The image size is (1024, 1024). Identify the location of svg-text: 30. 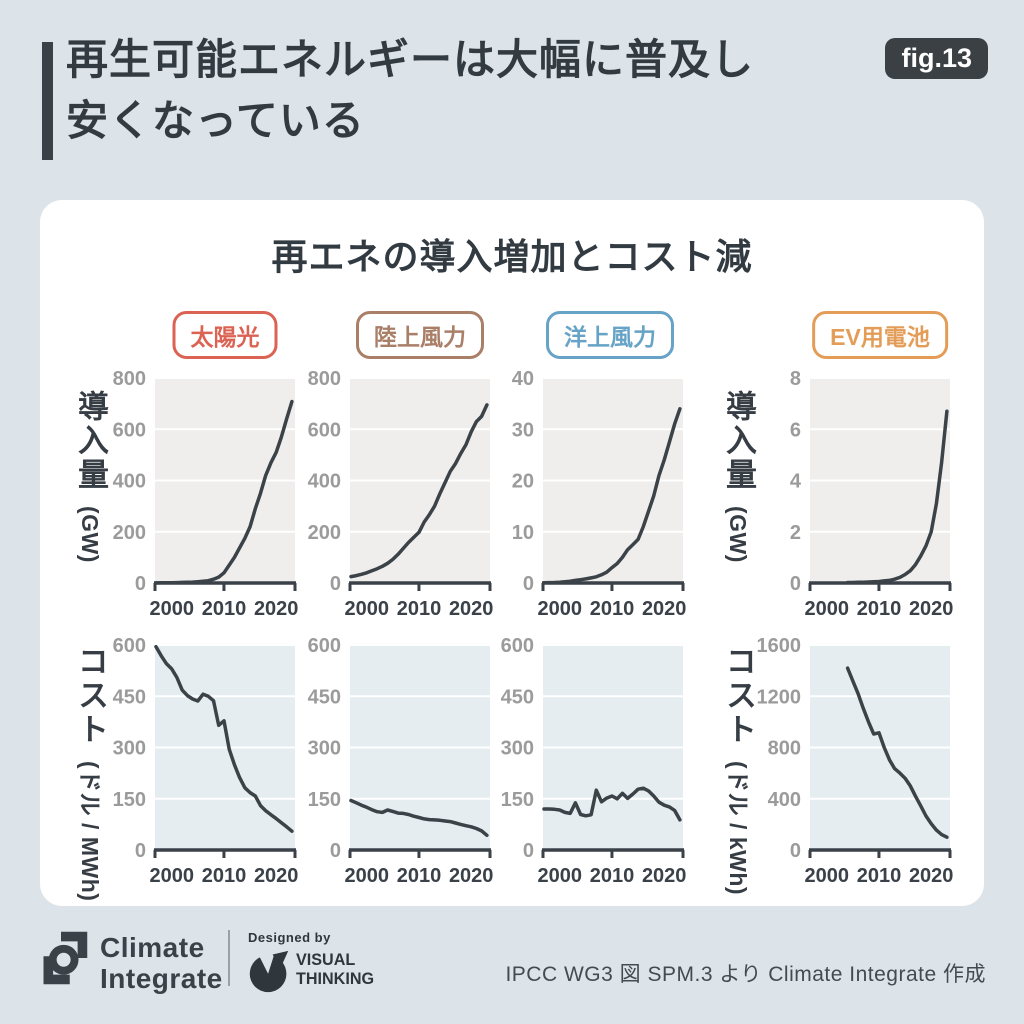
(523, 430).